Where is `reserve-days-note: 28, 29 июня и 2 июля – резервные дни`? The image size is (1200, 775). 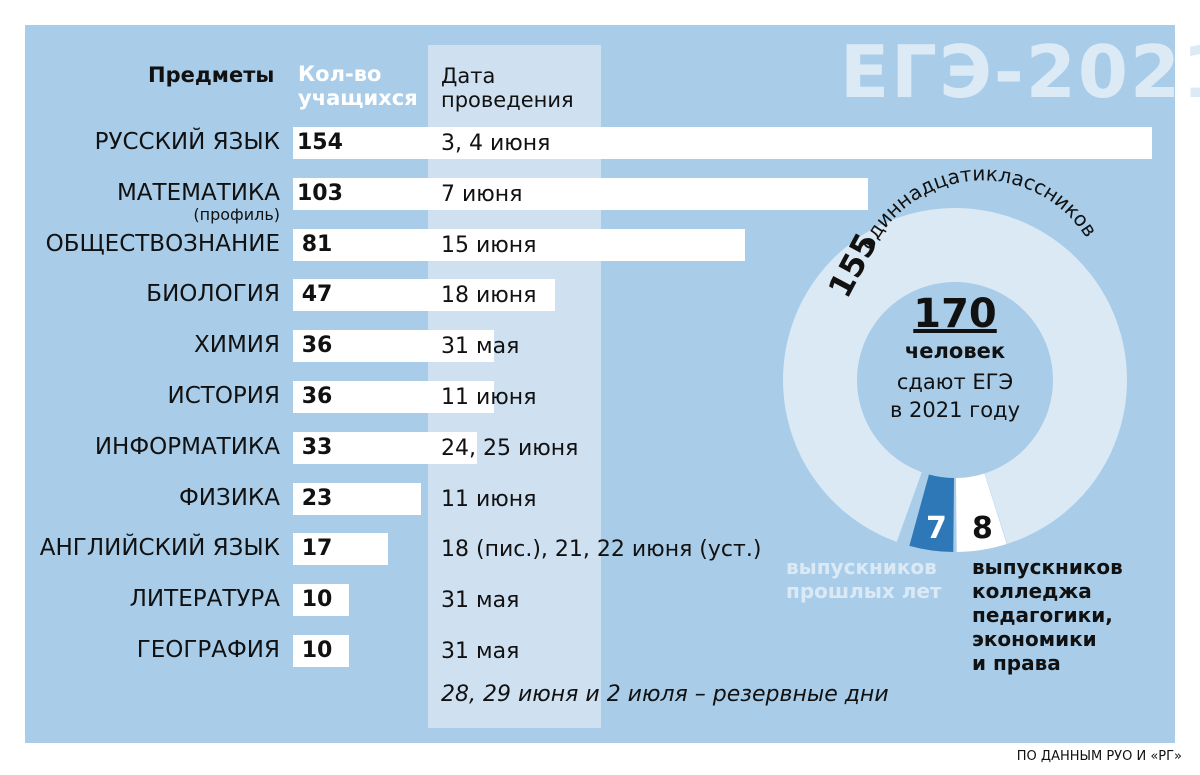 reserve-days-note: 28, 29 июня и 2 июля – резервные дни is located at coordinates (665, 694).